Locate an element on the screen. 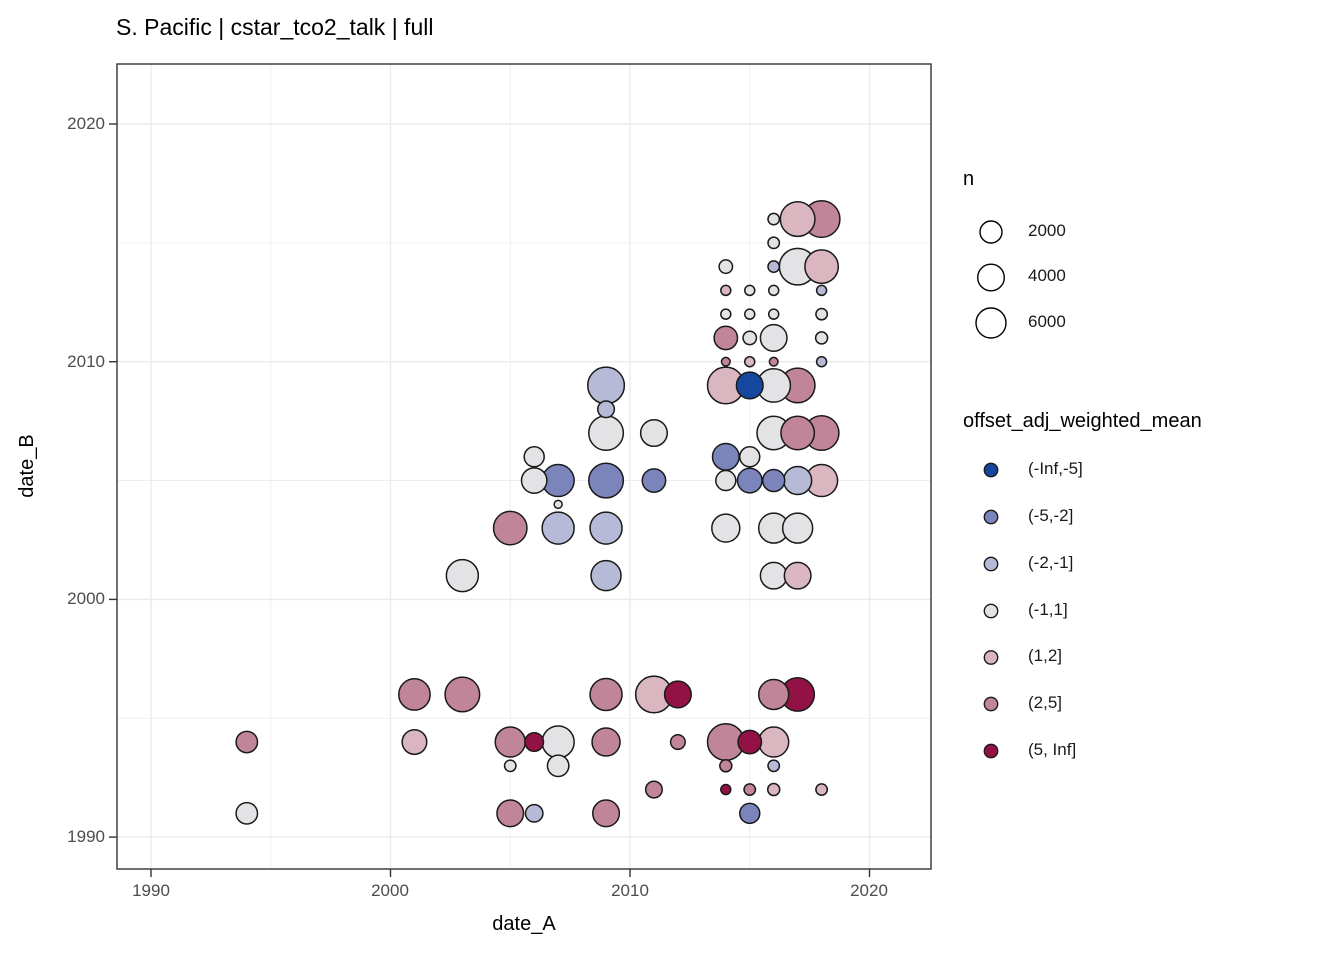  x-tick-label-2010: 2010 is located at coordinates (630, 890).